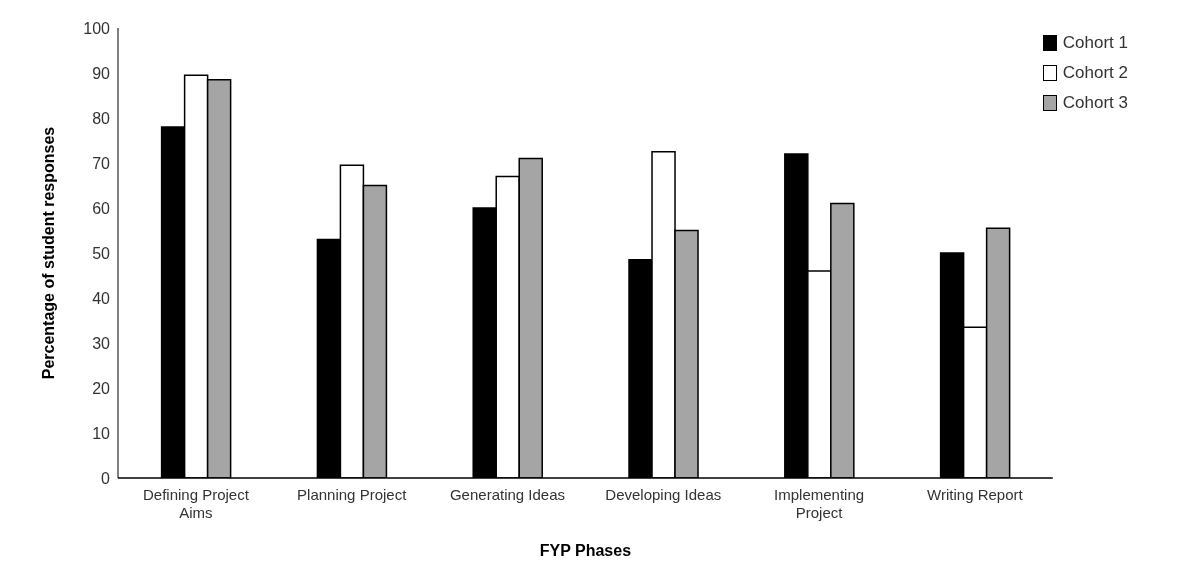  I want to click on x-tick-label: Writing Report, so click(975, 494).